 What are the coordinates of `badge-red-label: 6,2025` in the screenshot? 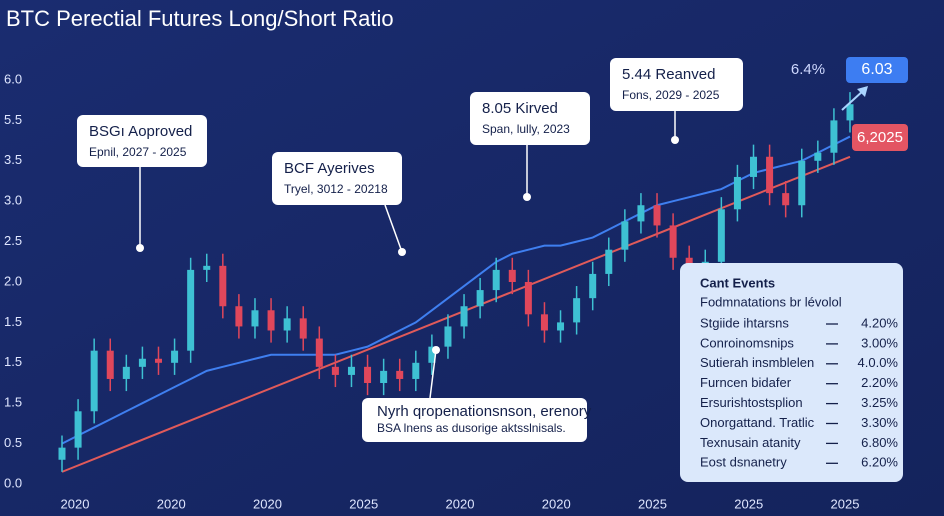 It's located at (880, 137).